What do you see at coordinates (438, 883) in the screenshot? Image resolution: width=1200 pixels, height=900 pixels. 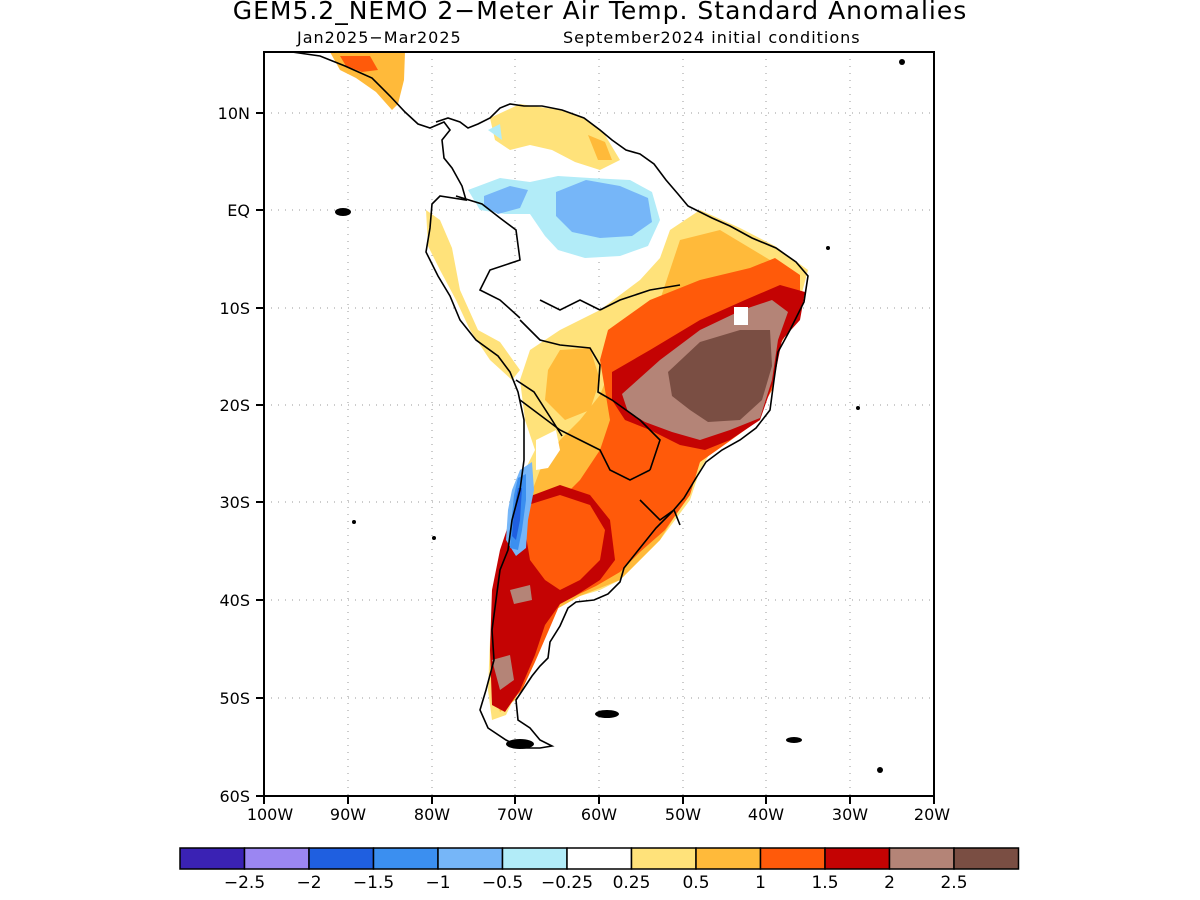 I see `colorbar-label: −1` at bounding box center [438, 883].